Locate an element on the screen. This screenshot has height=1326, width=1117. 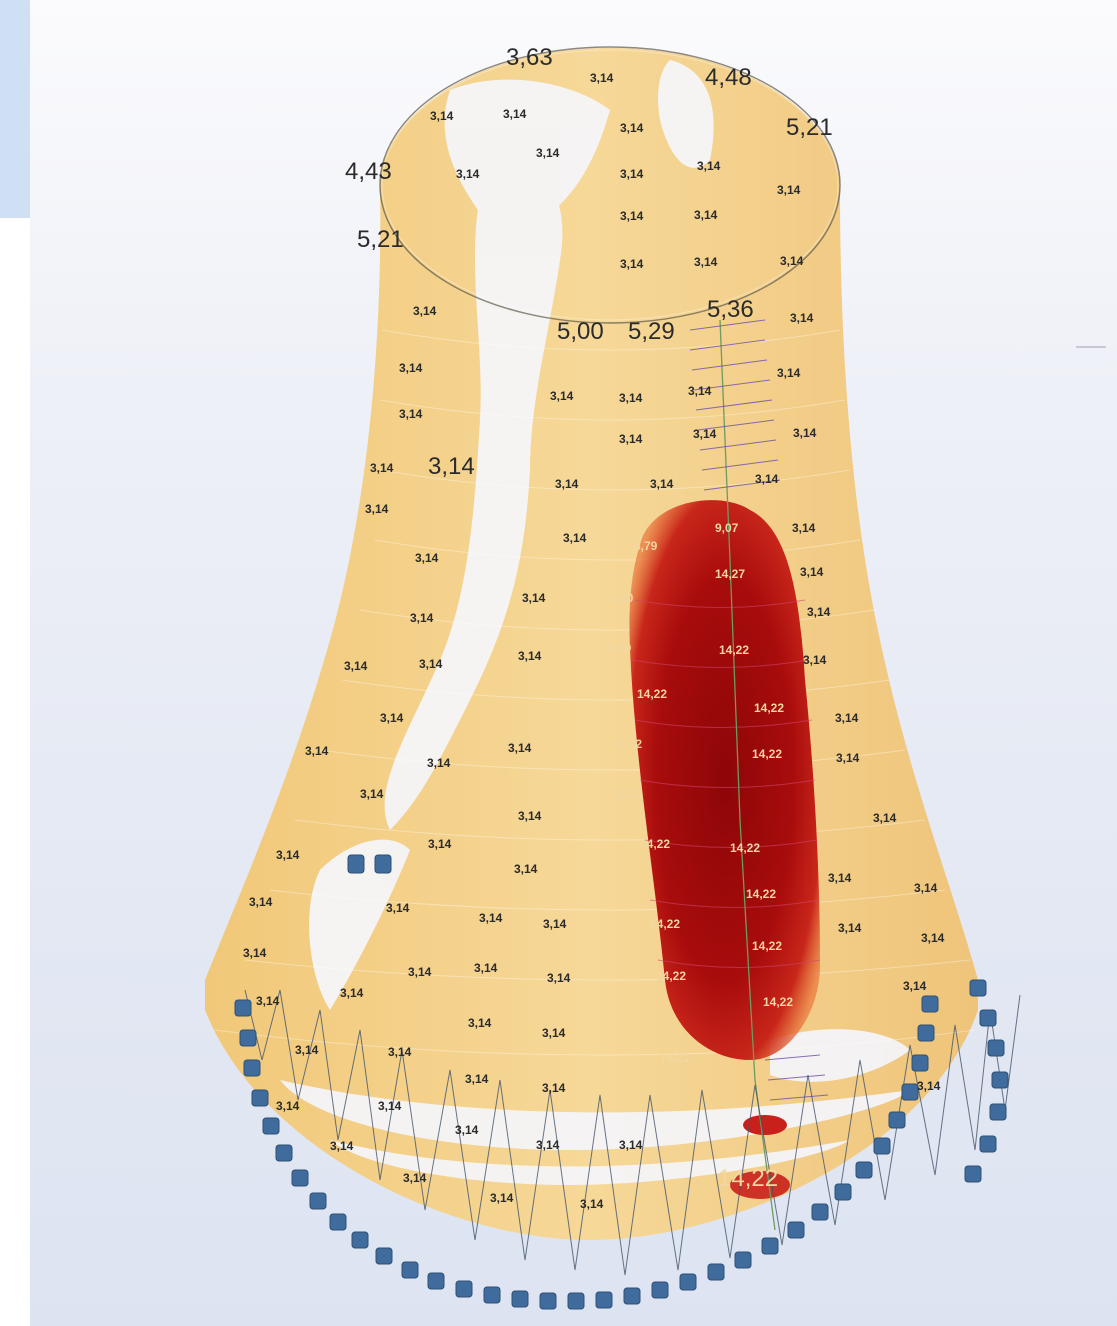
rebar-guide is located at coordinates (747, 775).